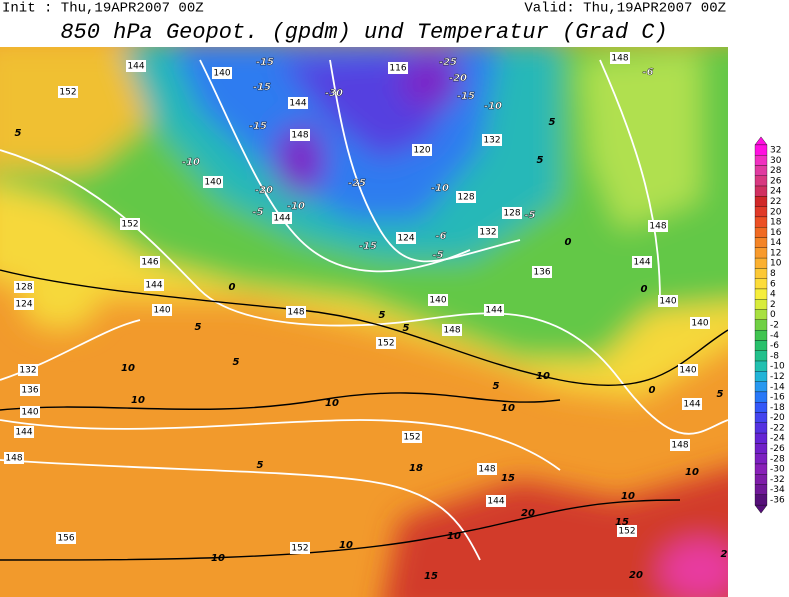 The image size is (789, 597). What do you see at coordinates (773, 315) in the screenshot?
I see `colorbar-tick-label: 0` at bounding box center [773, 315].